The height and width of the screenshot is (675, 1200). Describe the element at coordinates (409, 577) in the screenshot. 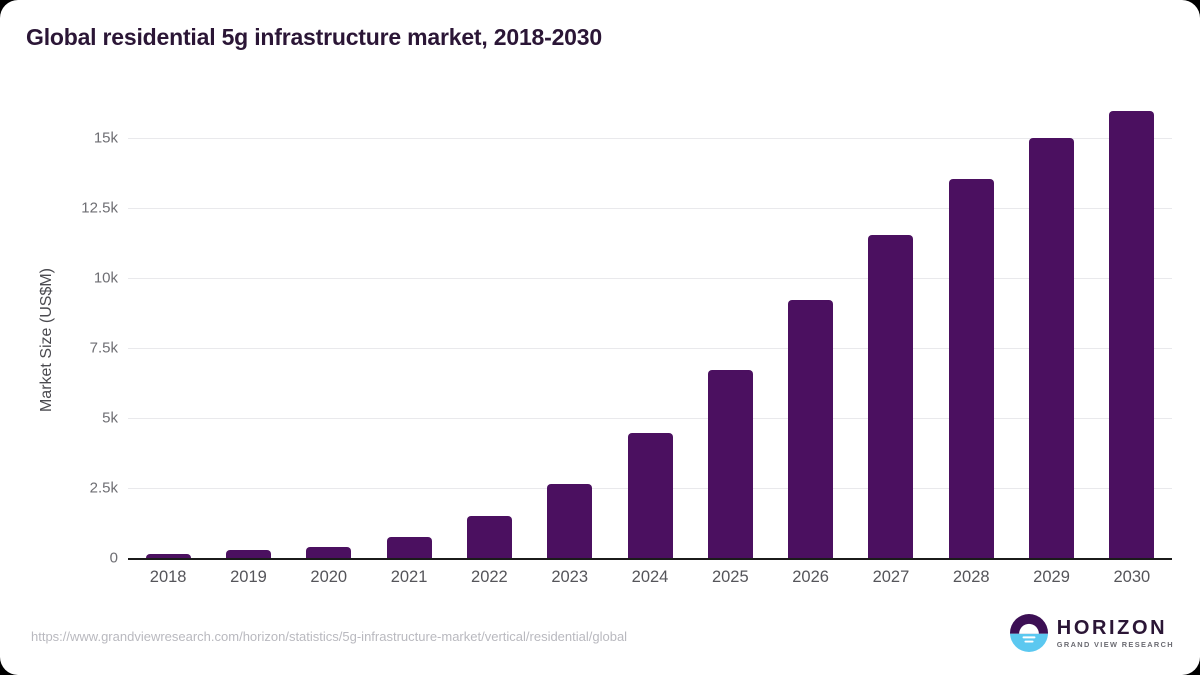

I see `x-axis-tick: 2021` at that location.